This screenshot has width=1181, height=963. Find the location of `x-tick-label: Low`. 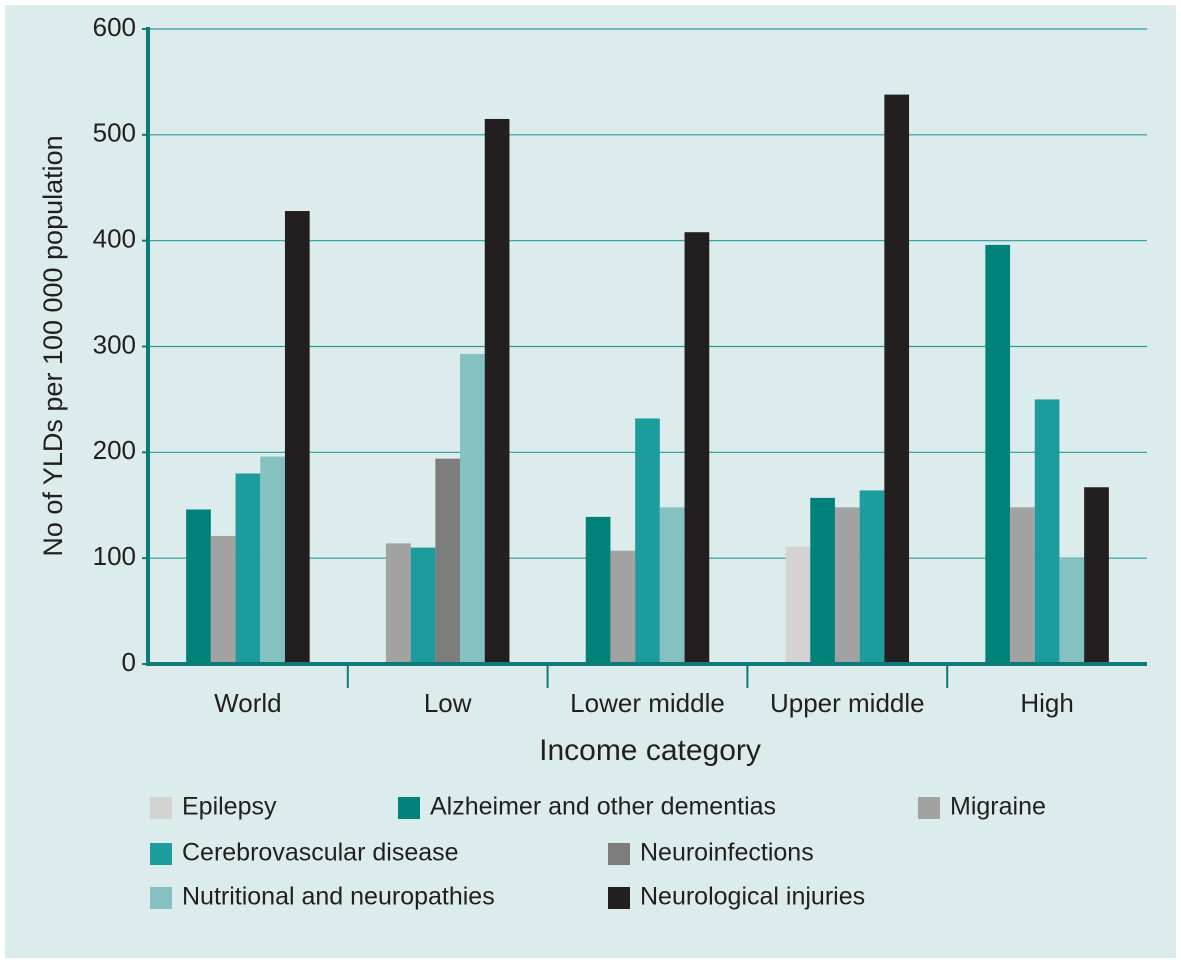

x-tick-label: Low is located at coordinates (448, 703).